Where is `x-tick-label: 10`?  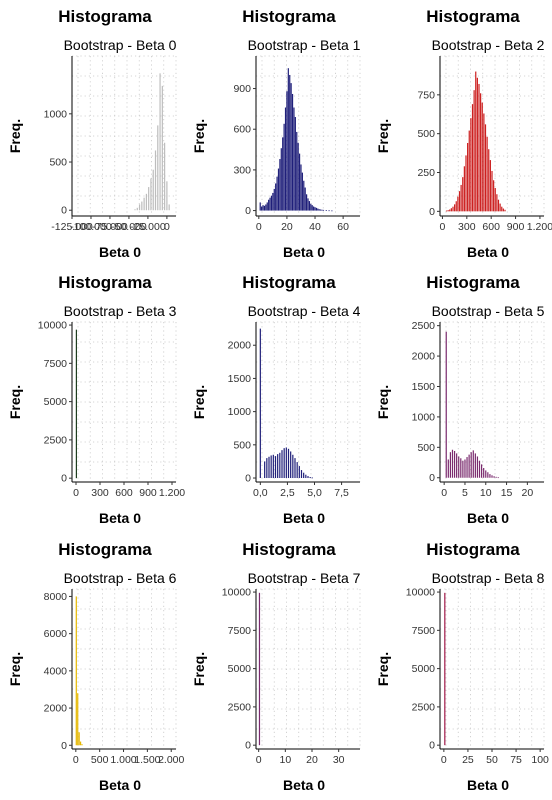
x-tick-label: 10 is located at coordinates (285, 760).